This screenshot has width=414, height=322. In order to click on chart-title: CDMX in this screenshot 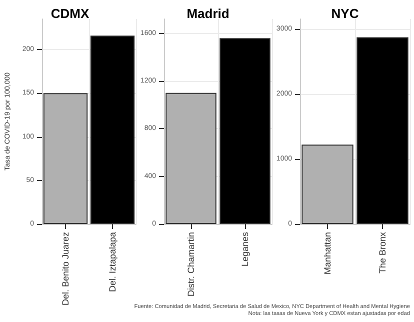, I will do `click(70, 13)`.